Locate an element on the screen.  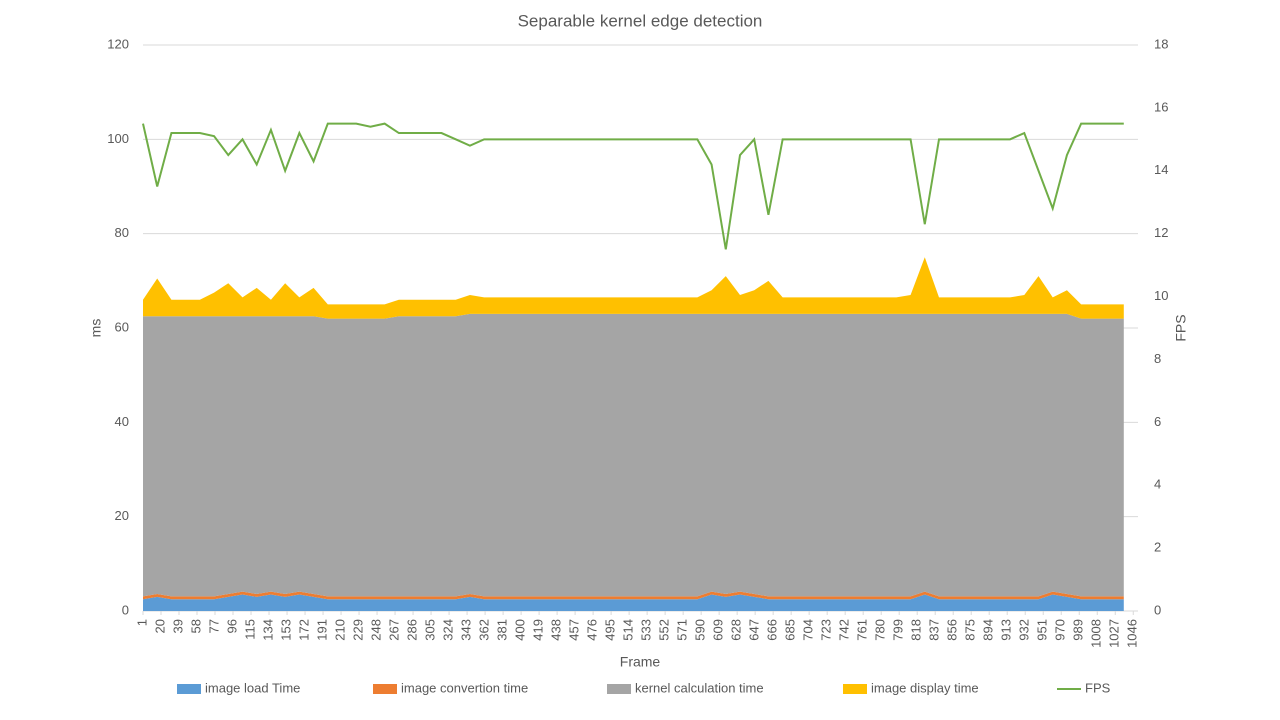
x-tick-label: 20 is located at coordinates (159, 626).